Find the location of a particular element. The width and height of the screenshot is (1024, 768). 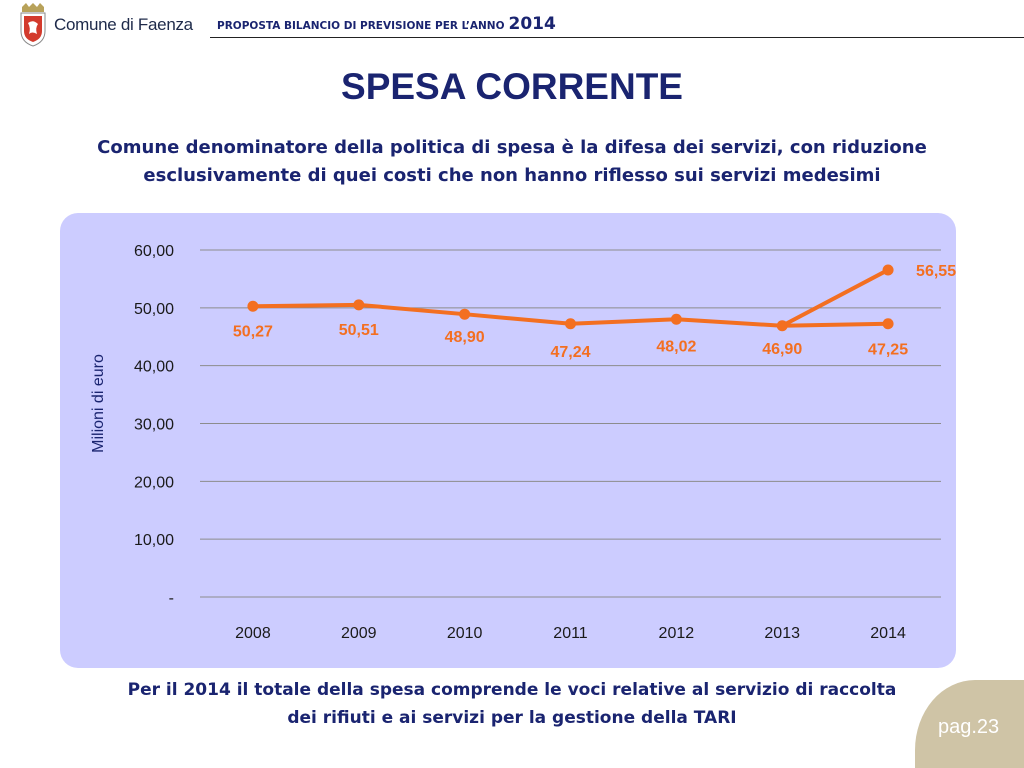

x-tick-label: 2011 is located at coordinates (570, 633).